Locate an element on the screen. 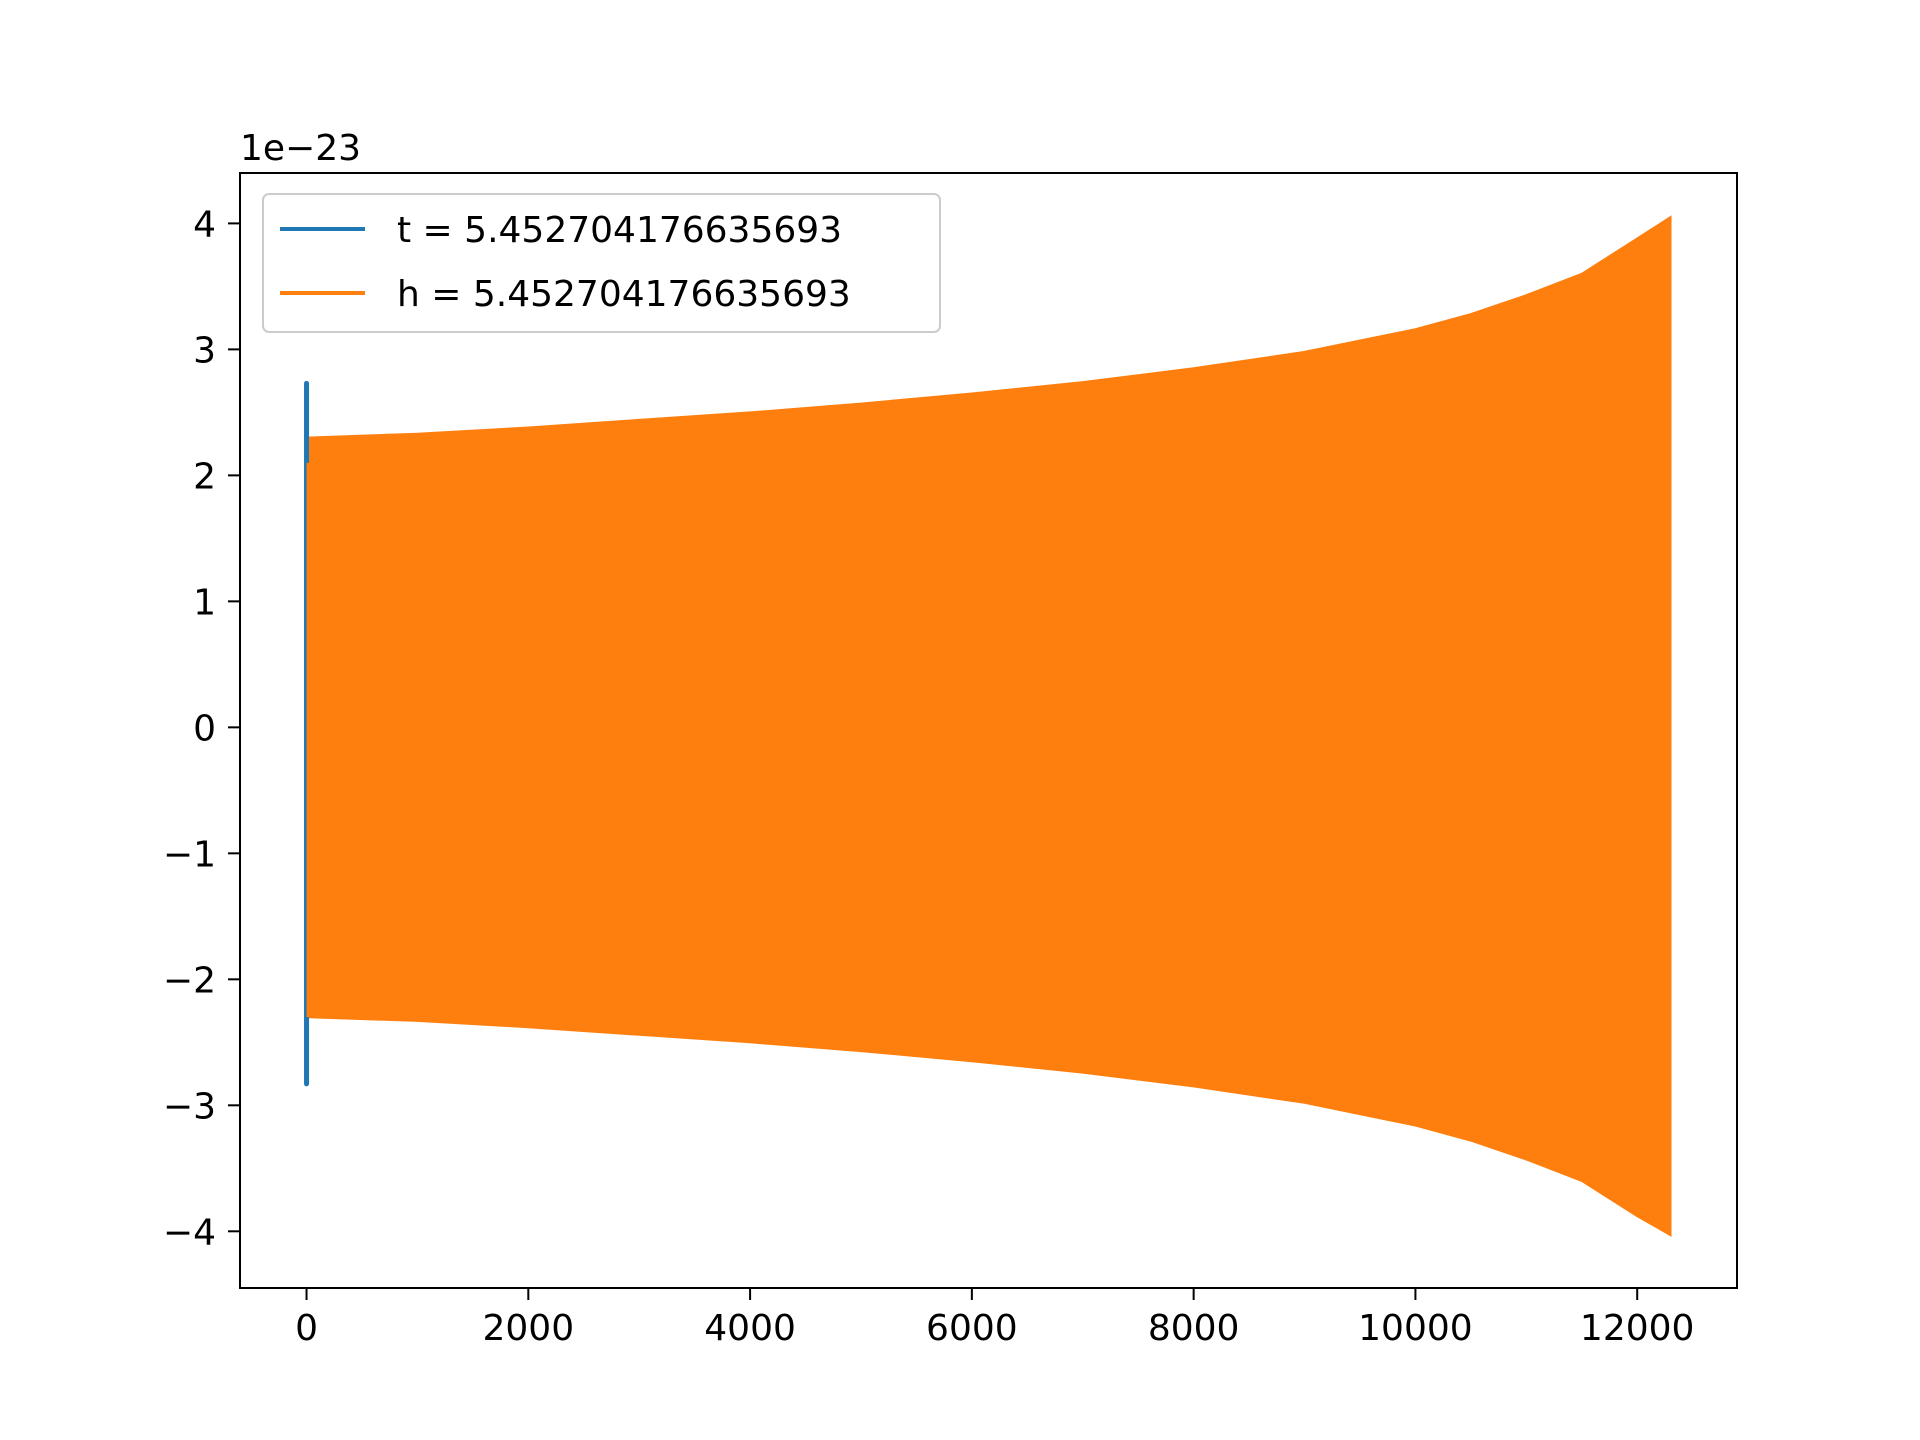 This screenshot has height=1440, width=1920. y-tick-label: 1 is located at coordinates (204, 602).